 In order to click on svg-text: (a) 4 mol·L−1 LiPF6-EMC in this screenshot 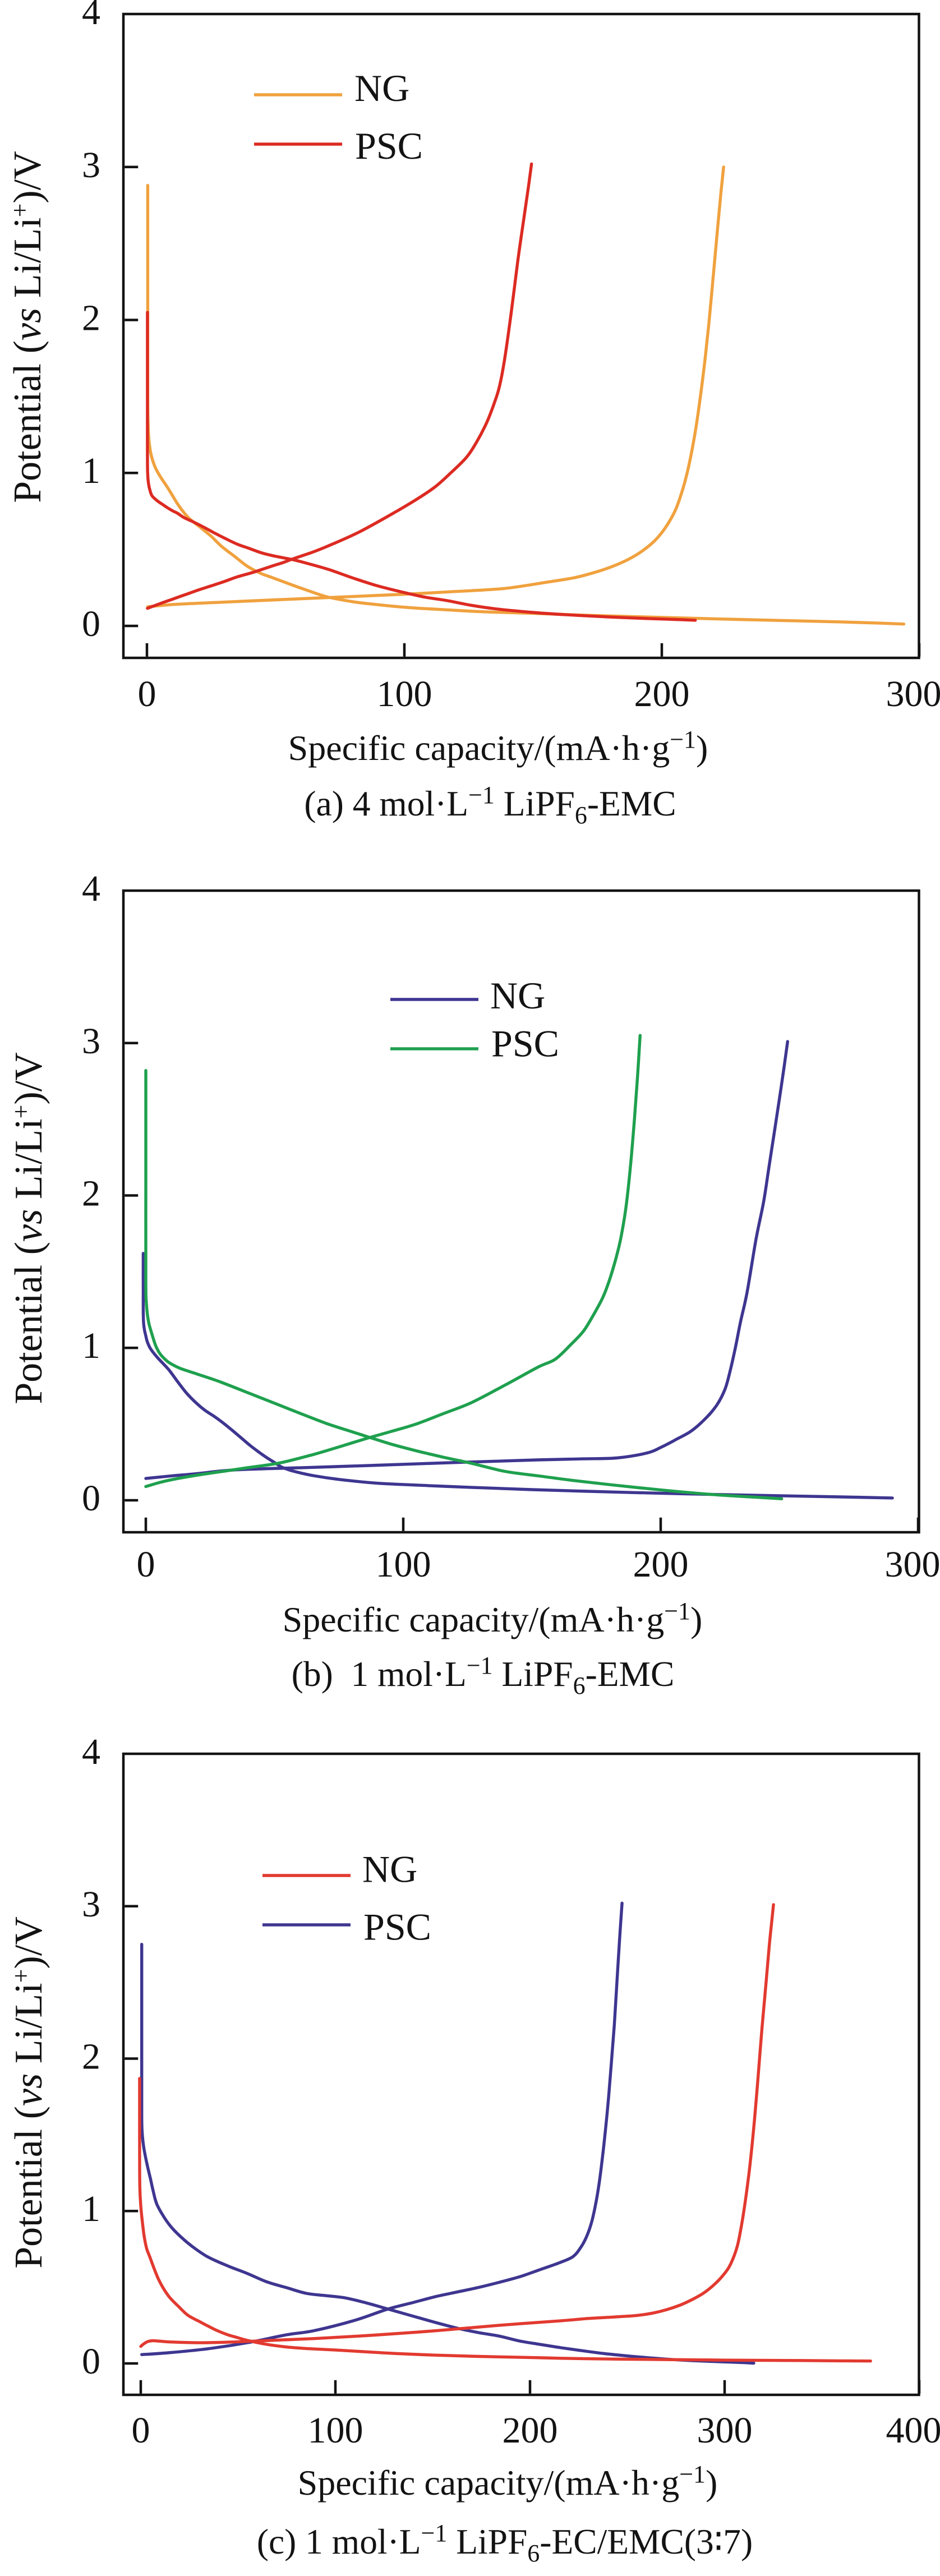, I will do `click(490, 805)`.